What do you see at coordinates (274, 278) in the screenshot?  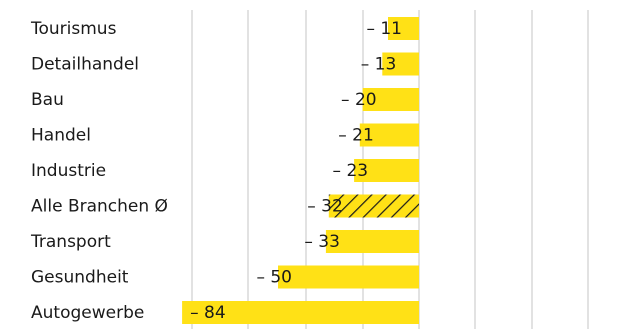 I see `value-label: – 50` at bounding box center [274, 278].